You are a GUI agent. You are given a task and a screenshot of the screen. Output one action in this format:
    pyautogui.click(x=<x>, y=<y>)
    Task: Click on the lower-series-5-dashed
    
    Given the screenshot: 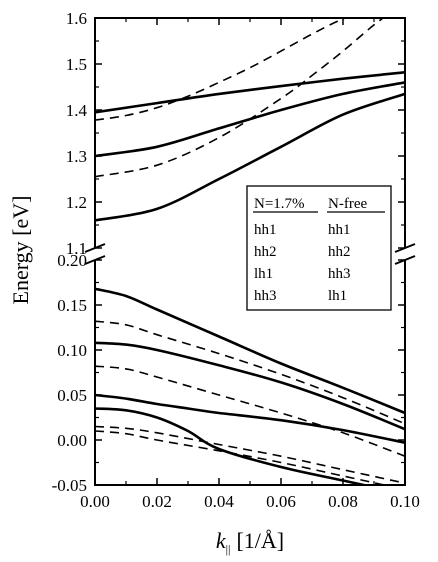 What is the action you would take?
    pyautogui.click(x=250, y=372)
    